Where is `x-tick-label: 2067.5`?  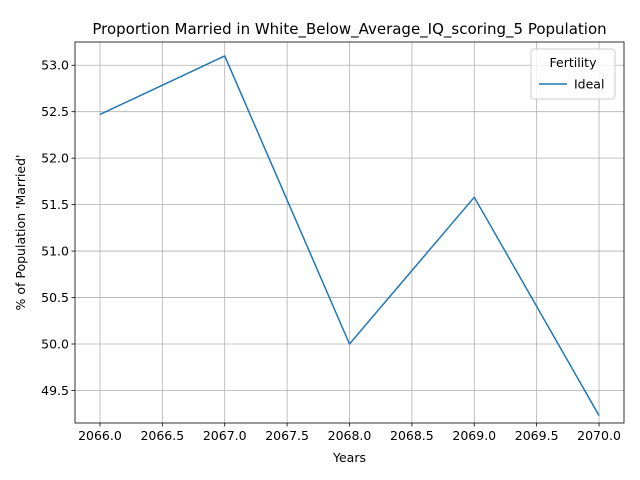 x-tick-label: 2067.5 is located at coordinates (287, 435).